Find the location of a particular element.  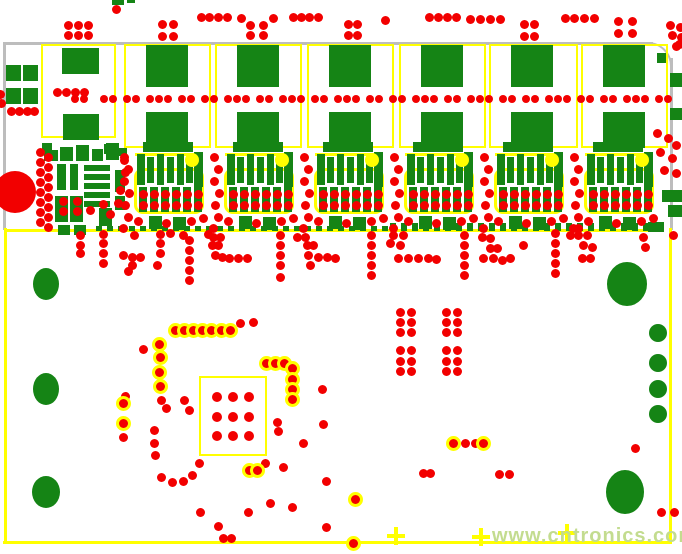

silkscreen-board-line is located at coordinates (670, 386).